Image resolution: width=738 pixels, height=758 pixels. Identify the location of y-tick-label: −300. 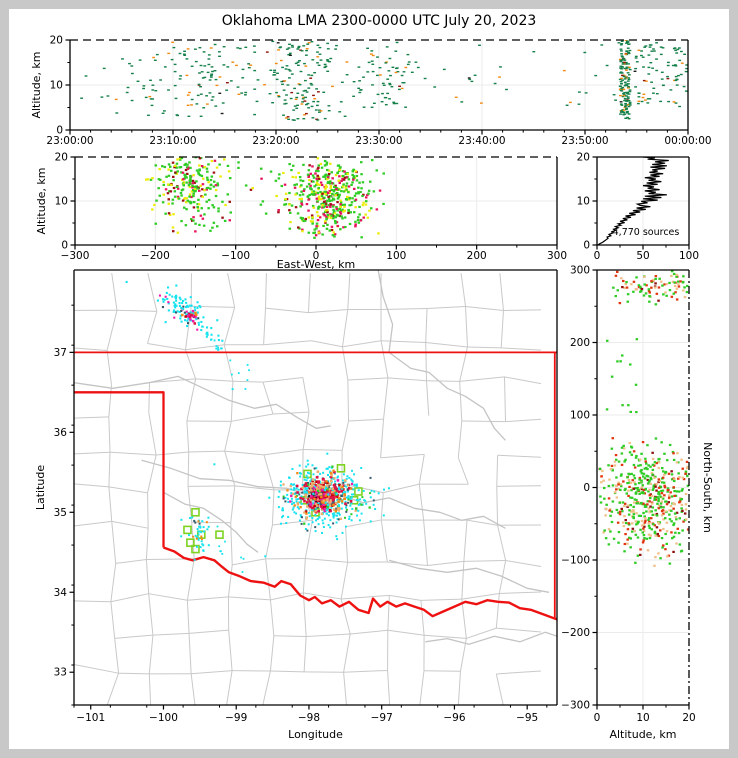
(575, 706).